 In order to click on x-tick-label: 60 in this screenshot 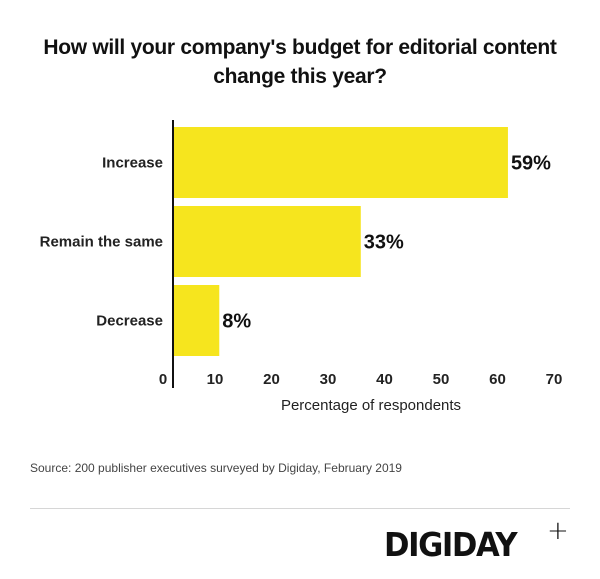, I will do `click(497, 379)`.